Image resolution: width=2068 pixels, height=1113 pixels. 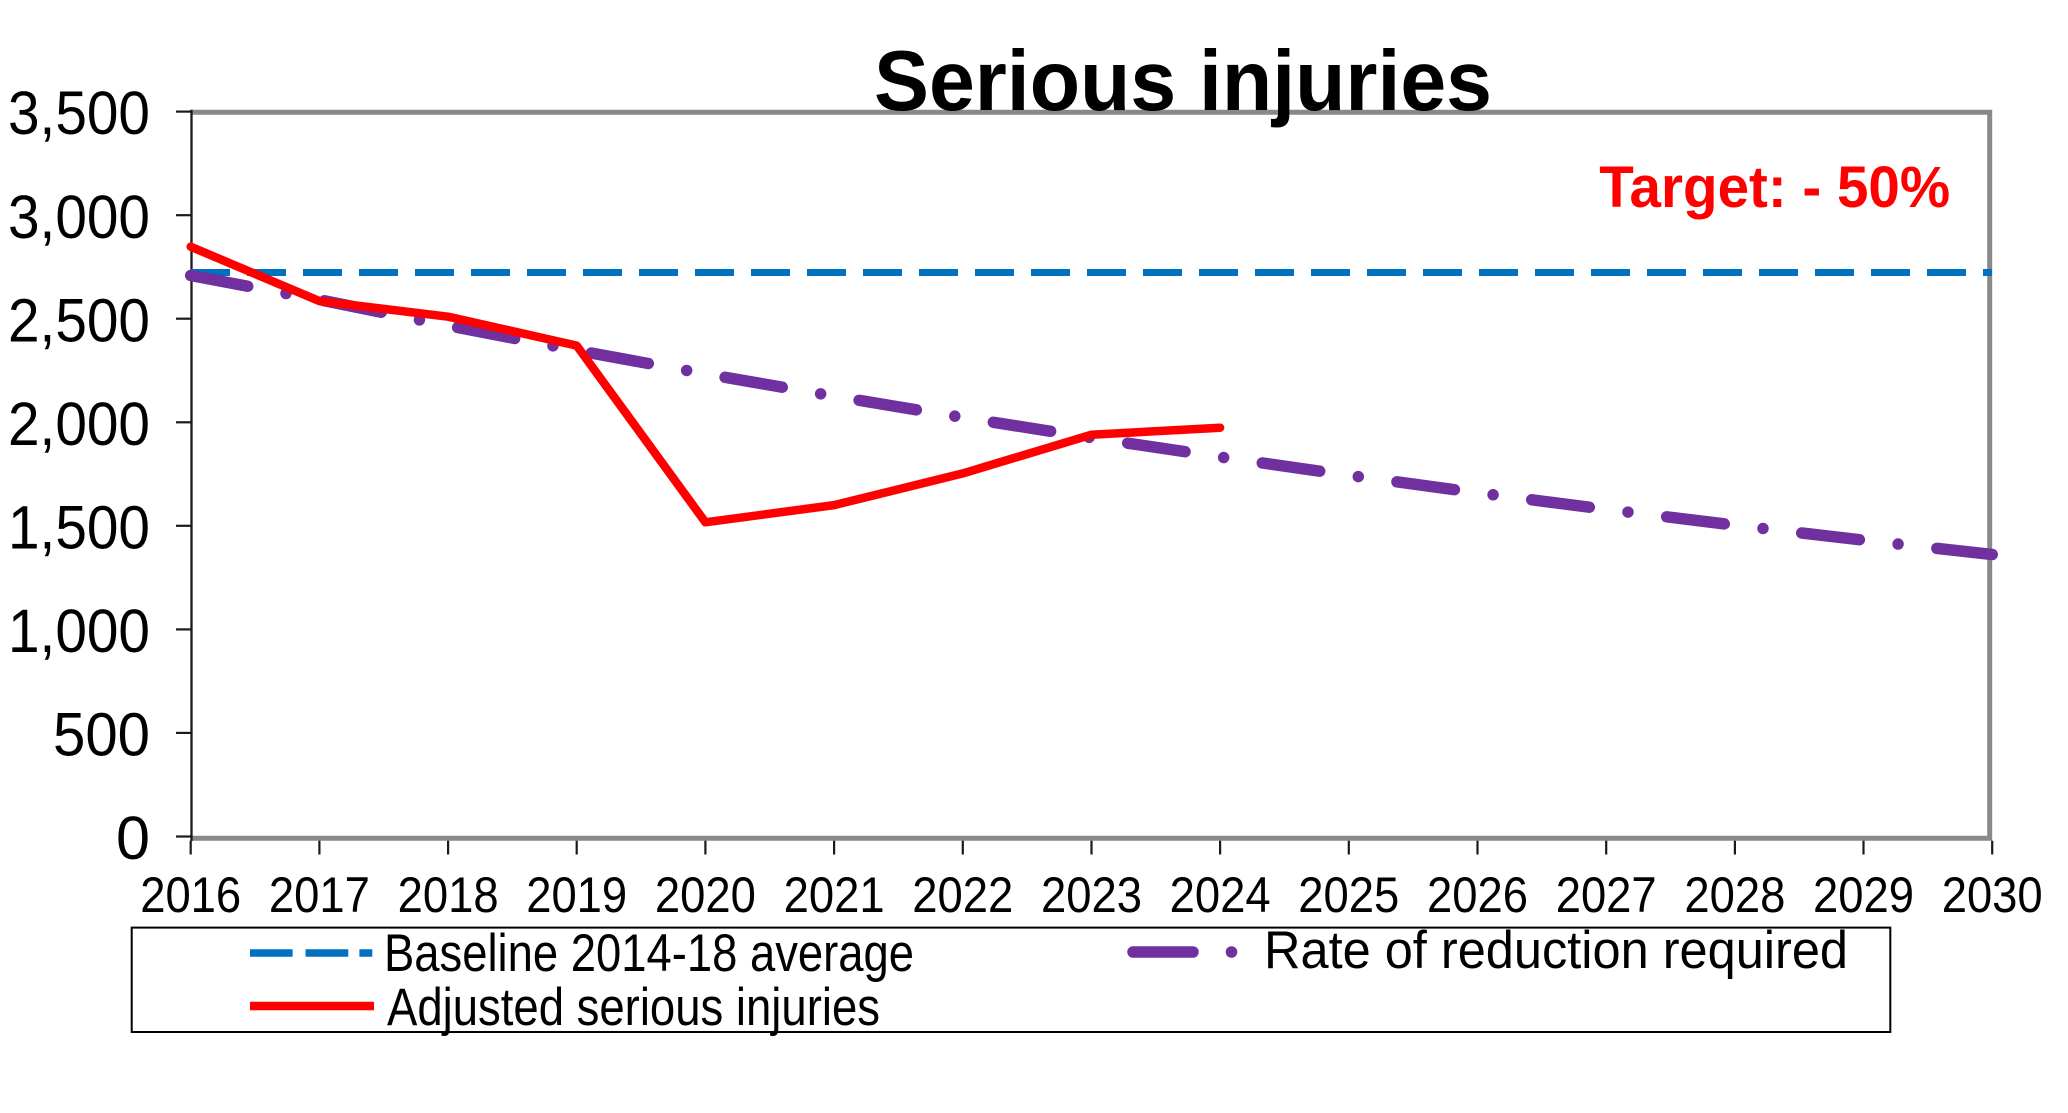 I want to click on svg-text: 2018, so click(x=448, y=895).